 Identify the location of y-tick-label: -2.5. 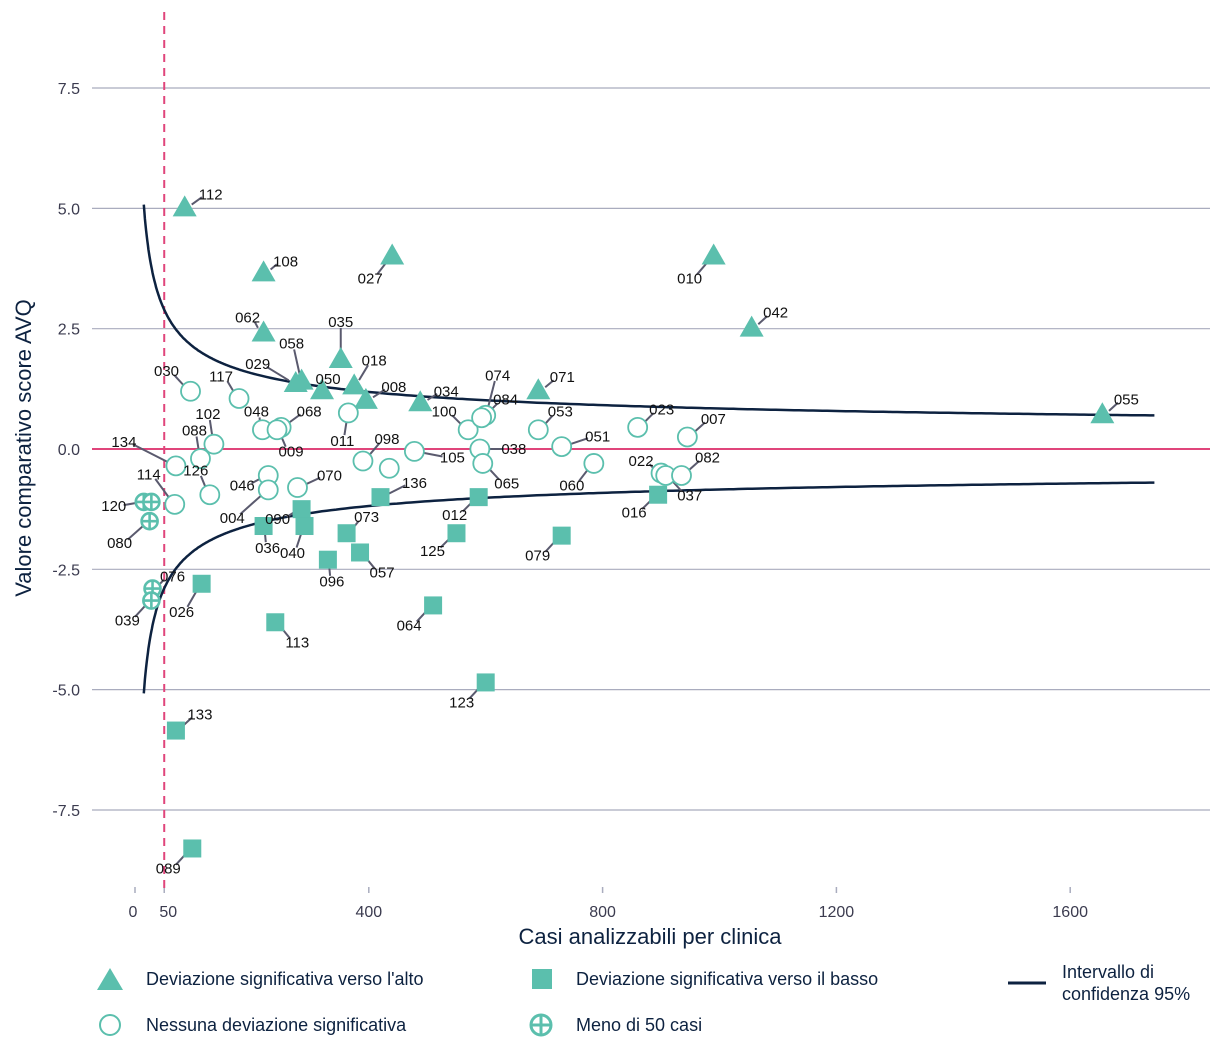
(66, 570).